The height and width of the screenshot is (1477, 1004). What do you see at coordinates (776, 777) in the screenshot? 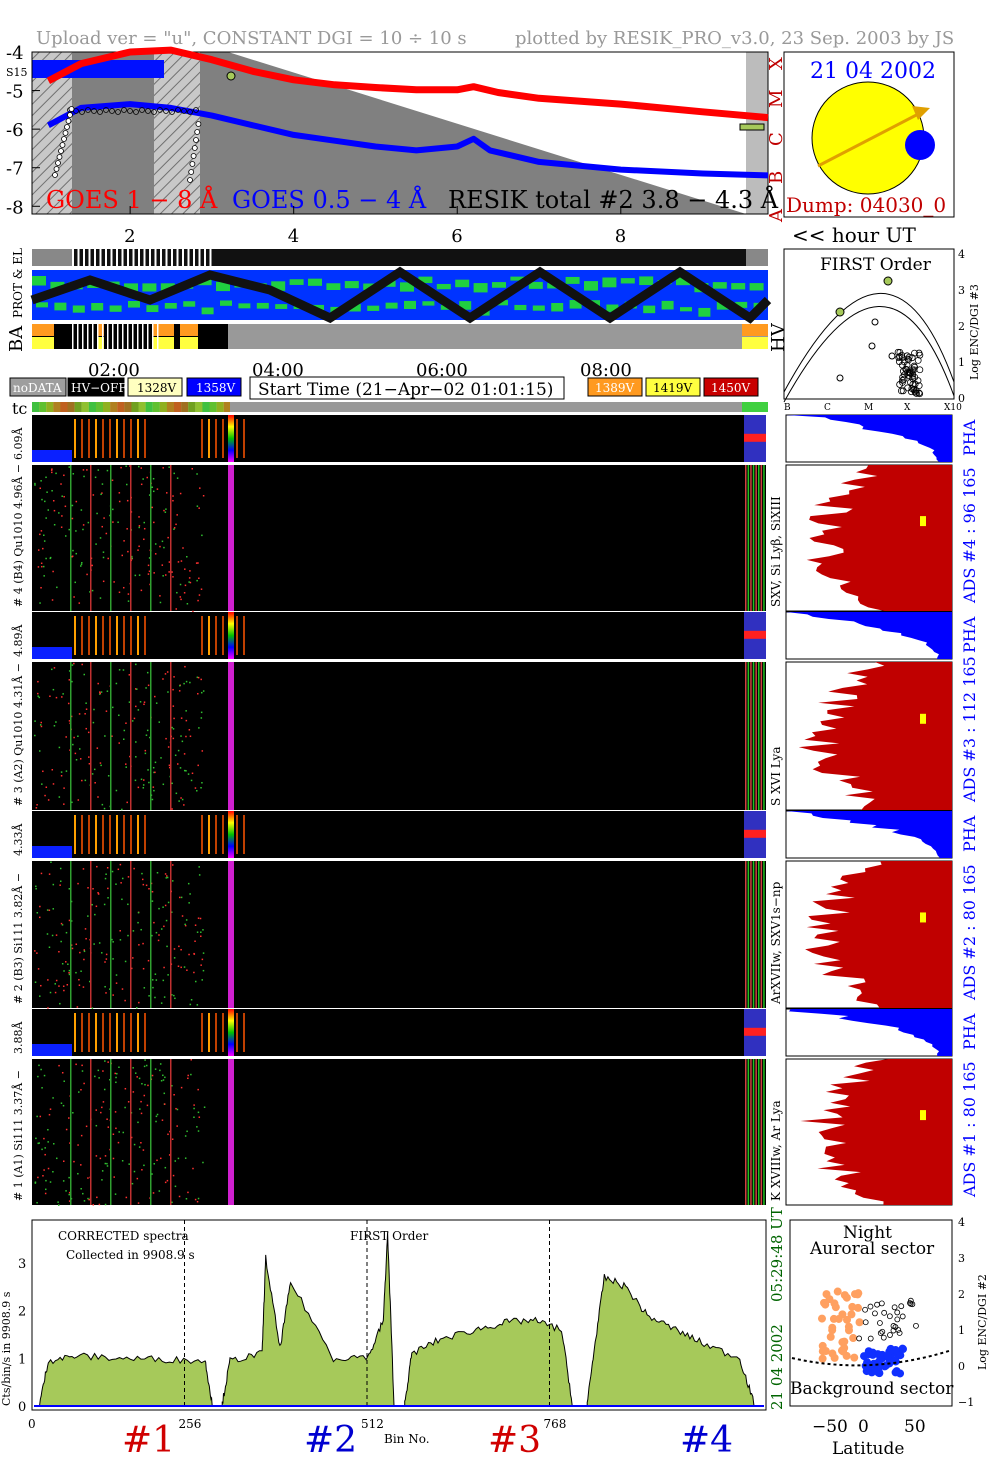
I see `line-label: S XVI Lya` at bounding box center [776, 777].